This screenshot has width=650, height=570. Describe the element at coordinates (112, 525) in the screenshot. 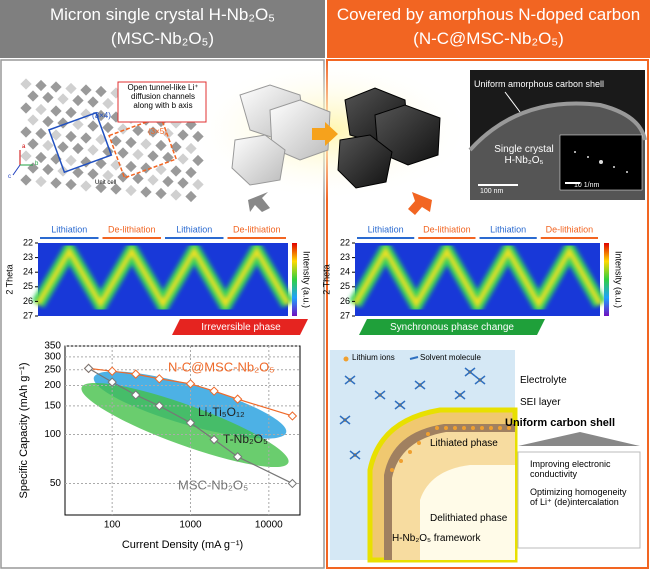

I see `x-tick-label: 100` at that location.